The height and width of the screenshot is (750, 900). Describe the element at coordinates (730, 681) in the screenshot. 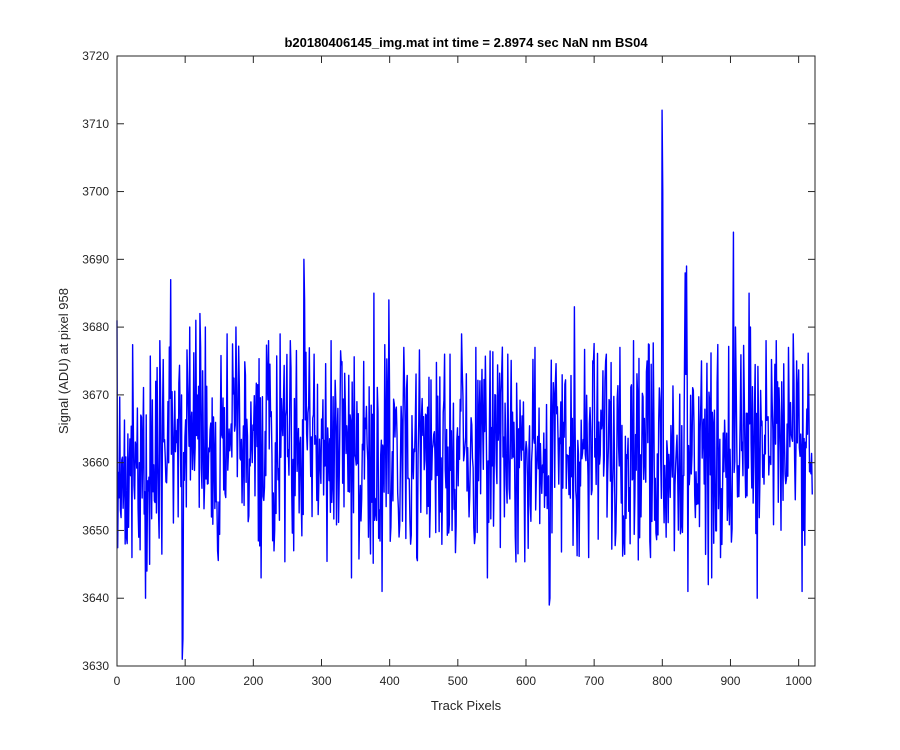

I see `x-tick-label: 900` at that location.